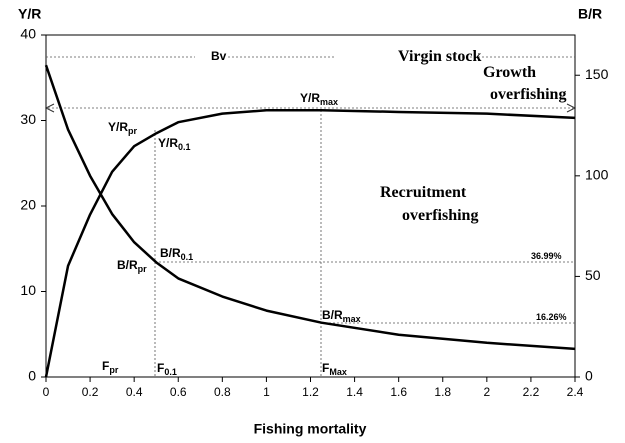  I want to click on annotation: Y/Rmax, so click(319, 99).